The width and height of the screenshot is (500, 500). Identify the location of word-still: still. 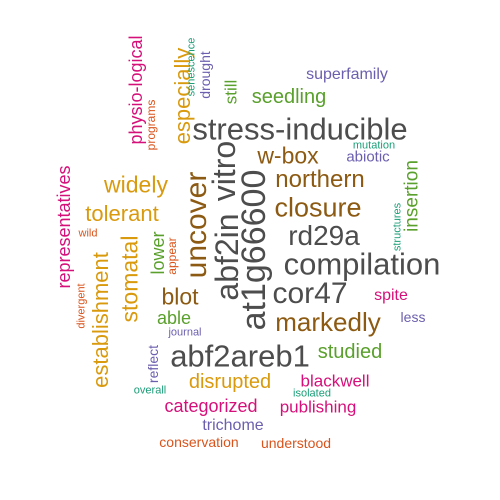
(231, 92).